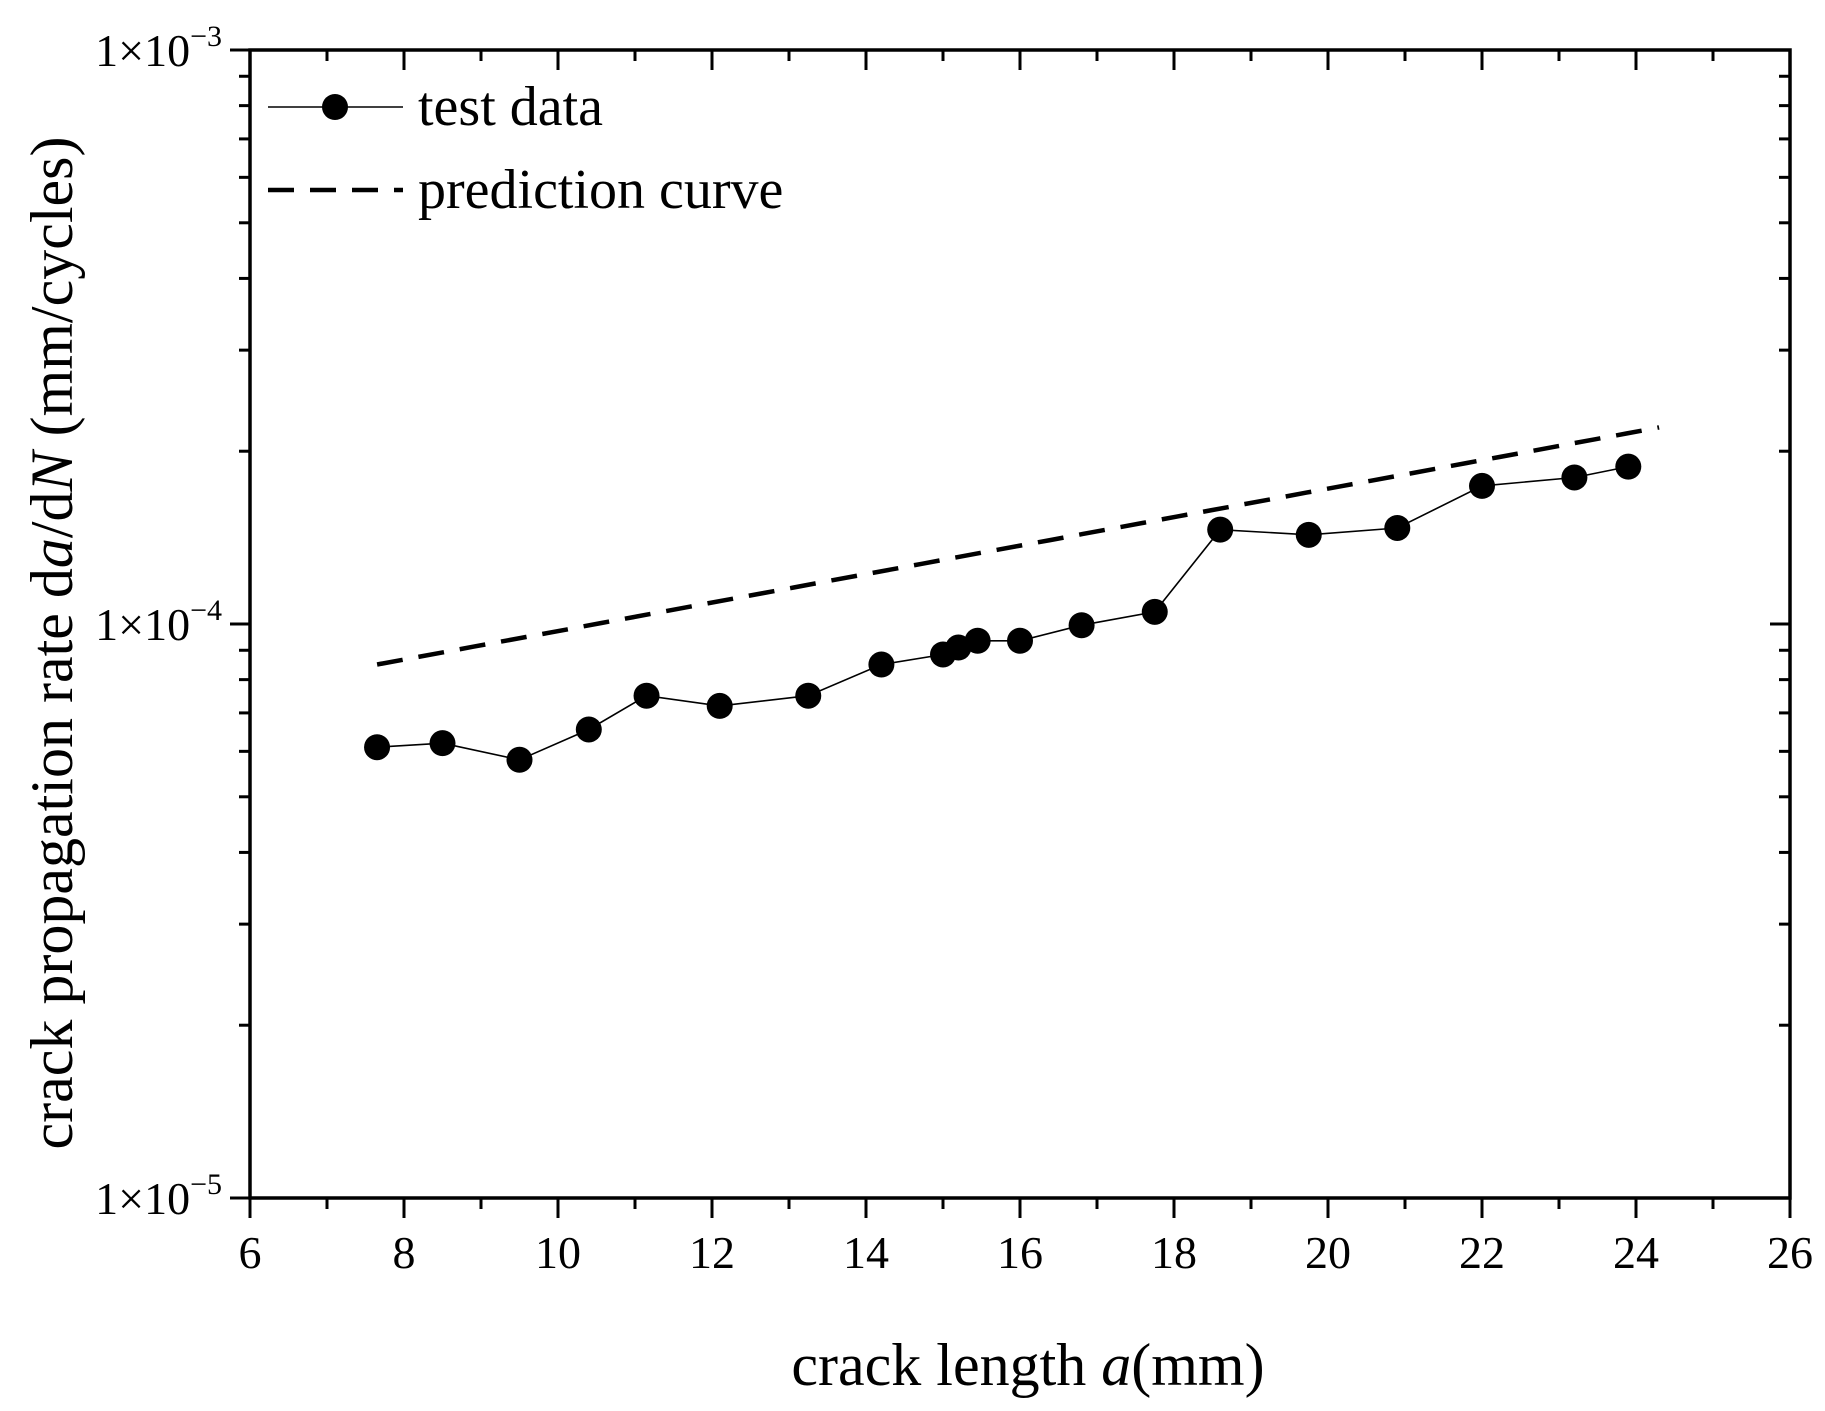 The height and width of the screenshot is (1411, 1825). I want to click on test-data-line, so click(1003, 613).